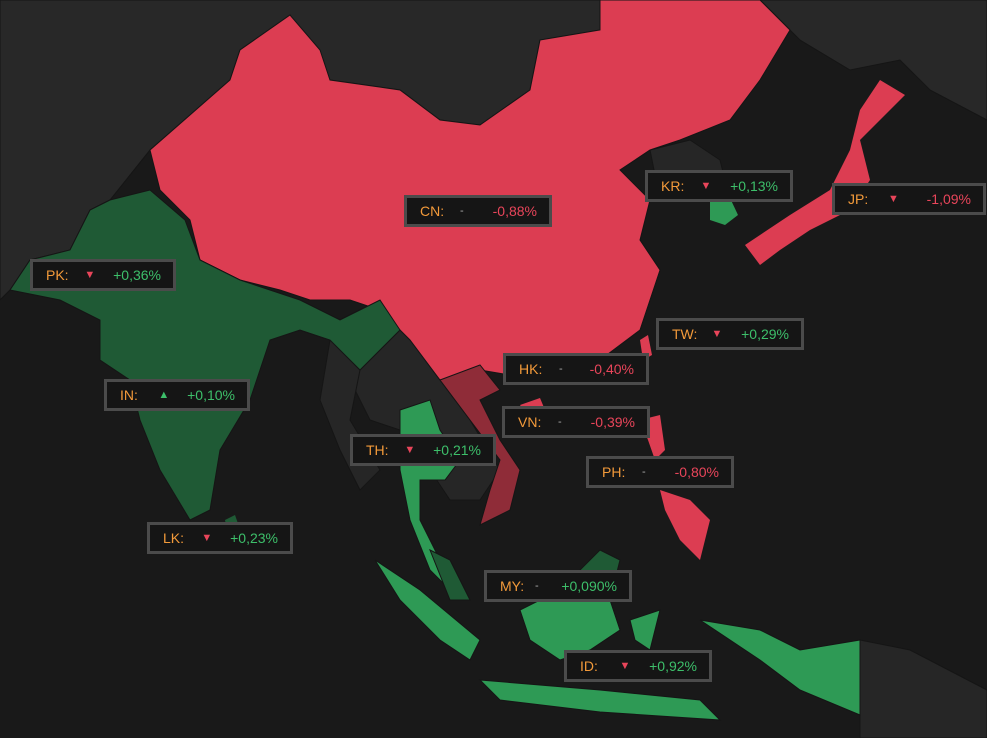 This screenshot has width=987, height=738. What do you see at coordinates (614, 472) in the screenshot?
I see `country-code: PH:` at bounding box center [614, 472].